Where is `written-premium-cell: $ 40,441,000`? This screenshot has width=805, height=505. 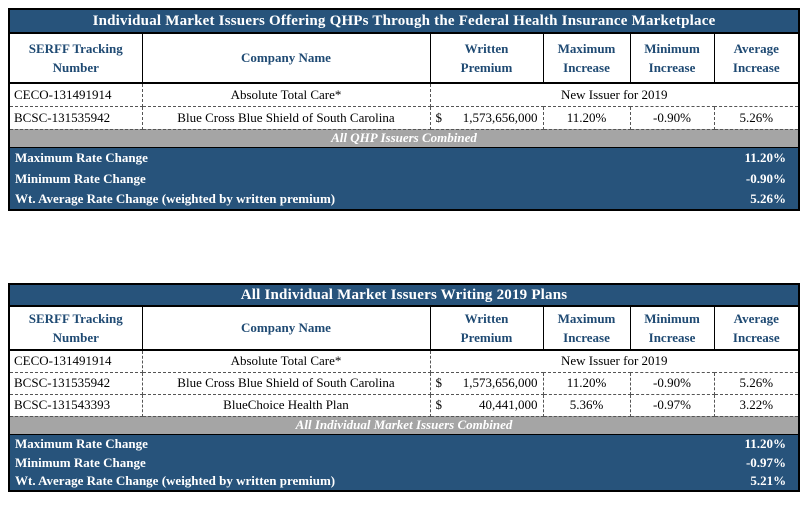
written-premium-cell: $ 40,441,000 is located at coordinates (486, 405).